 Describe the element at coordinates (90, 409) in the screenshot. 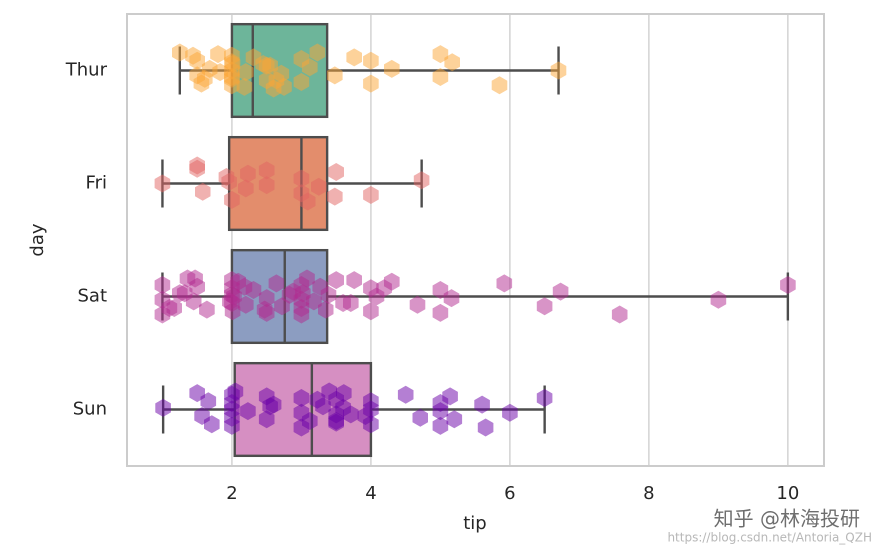

I see `y-tick-label: Sun` at that location.